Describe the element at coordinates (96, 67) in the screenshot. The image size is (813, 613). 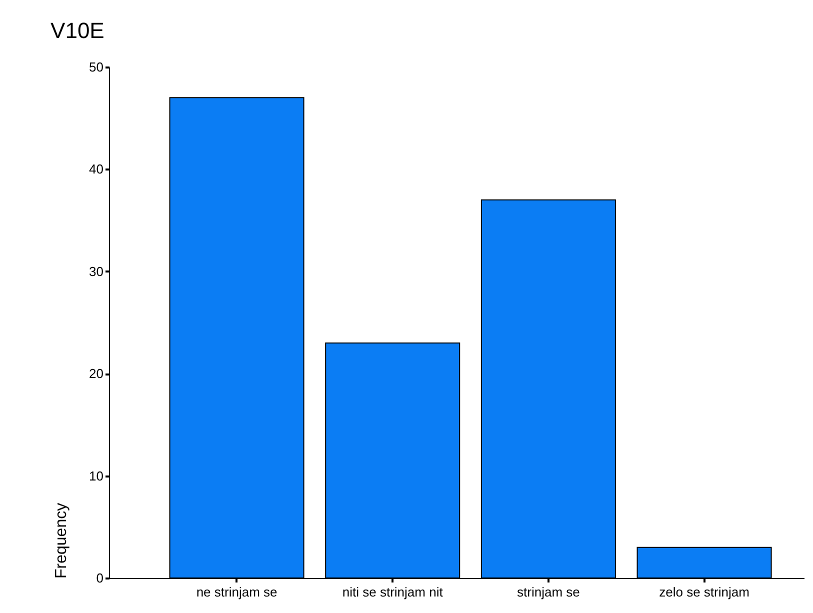
I see `y-tick-label: 50` at that location.